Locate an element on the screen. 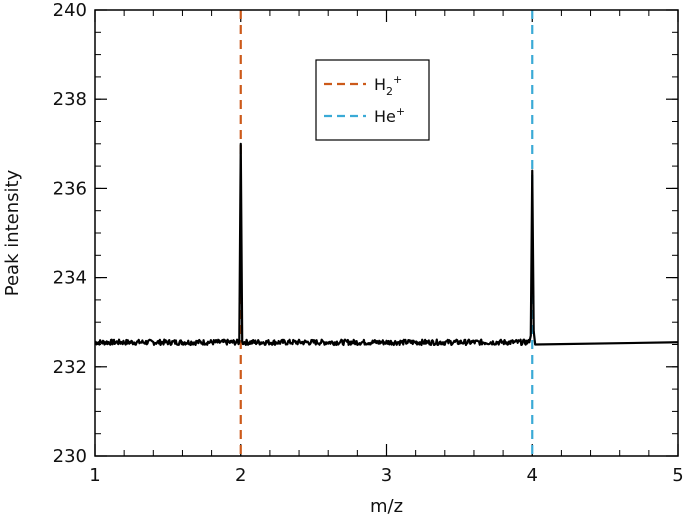 The width and height of the screenshot is (685, 518). x-tick-labels: 1 2 3 4 5 is located at coordinates (386, 475).